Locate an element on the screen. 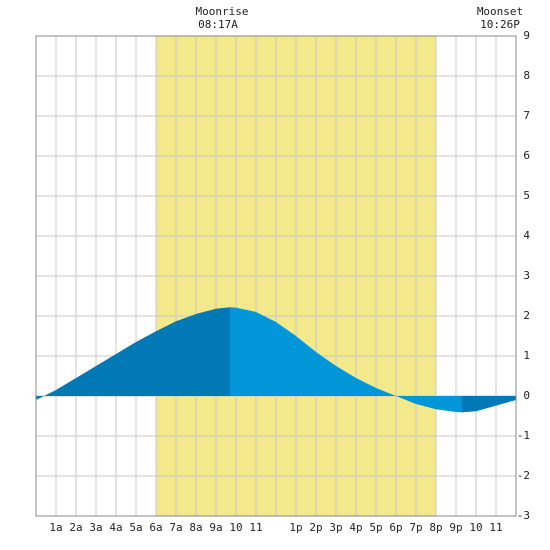 The height and width of the screenshot is (550, 550). y-tick-label: 8 is located at coordinates (526, 75).